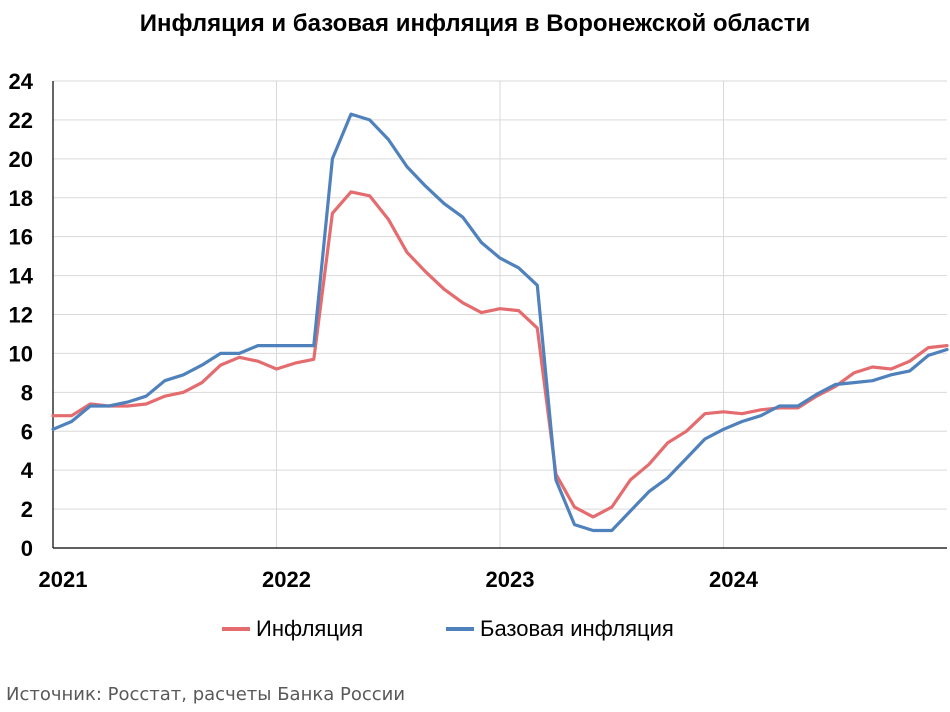 This screenshot has width=950, height=712. What do you see at coordinates (236, 629) in the screenshot?
I see `legend-swatch-inflation` at bounding box center [236, 629].